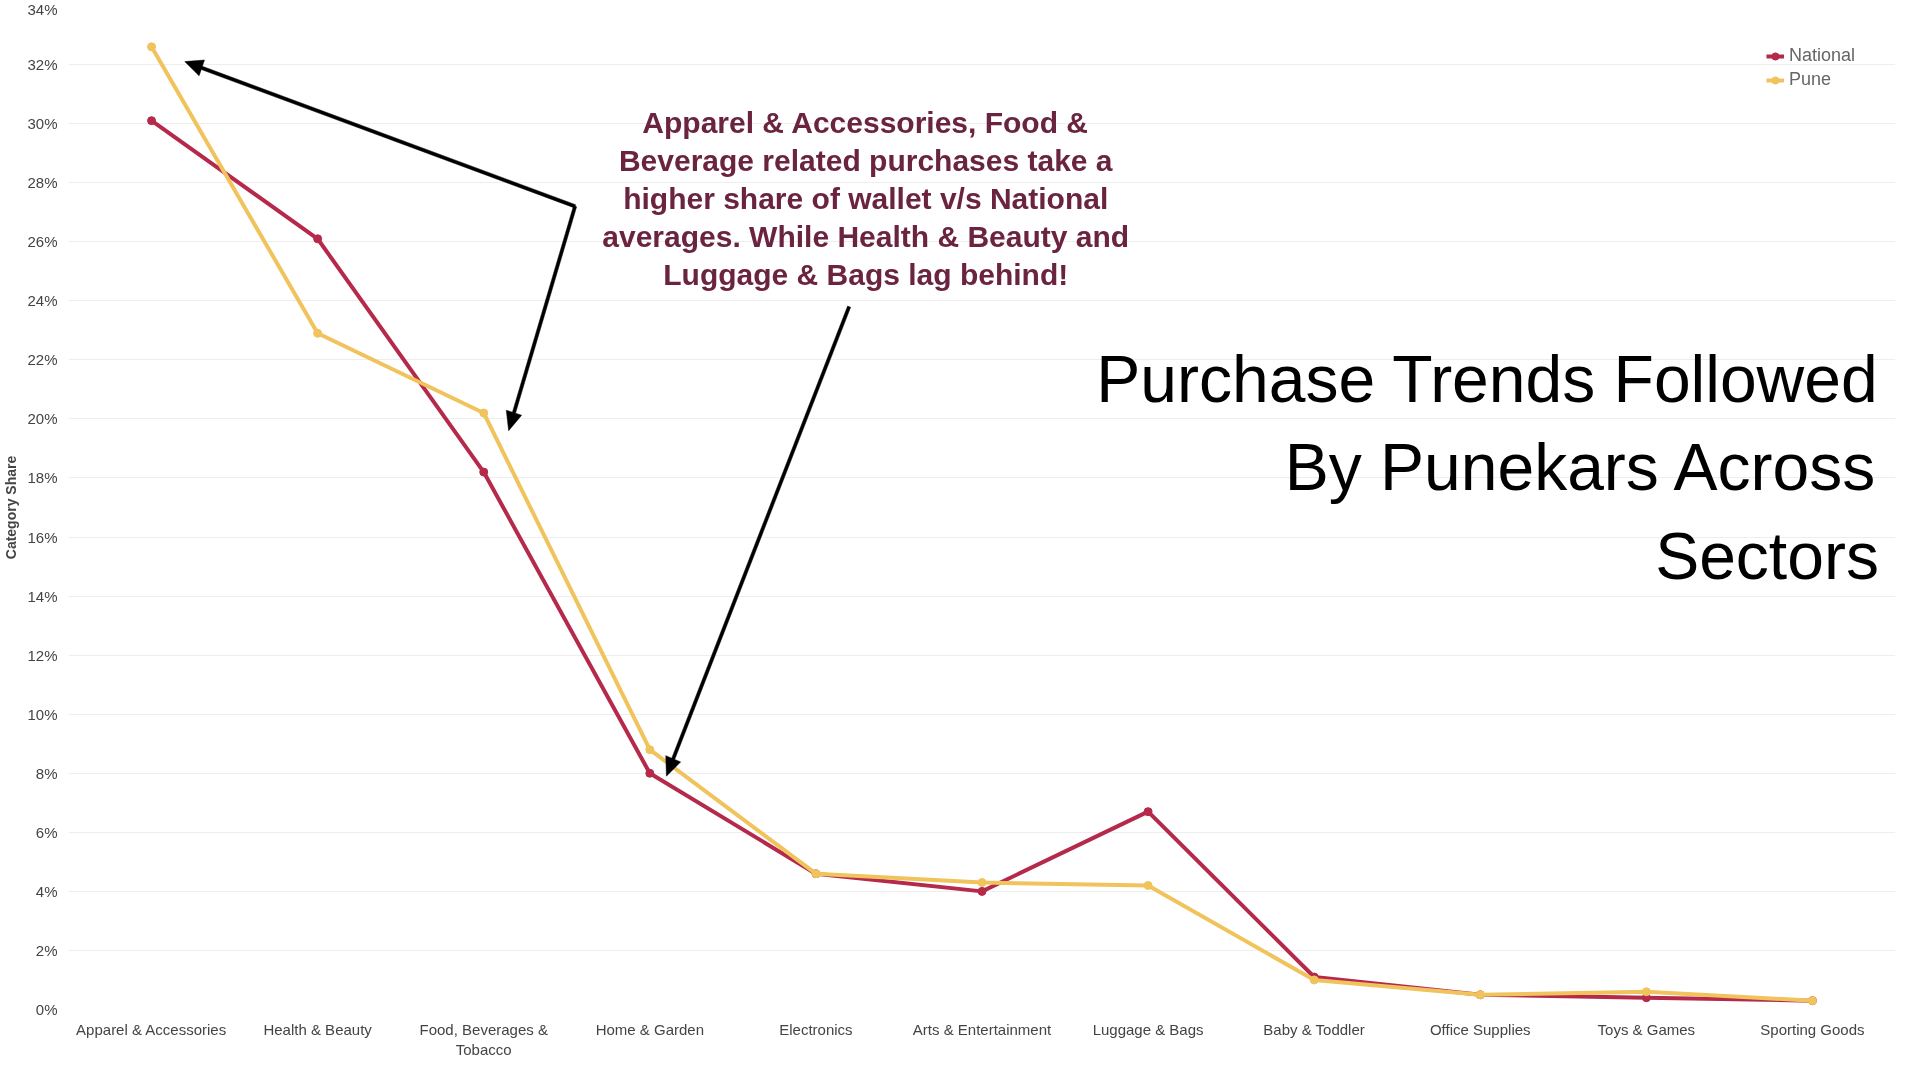  I want to click on x-tick-label: Luggage & Bags, so click(1148, 1029).